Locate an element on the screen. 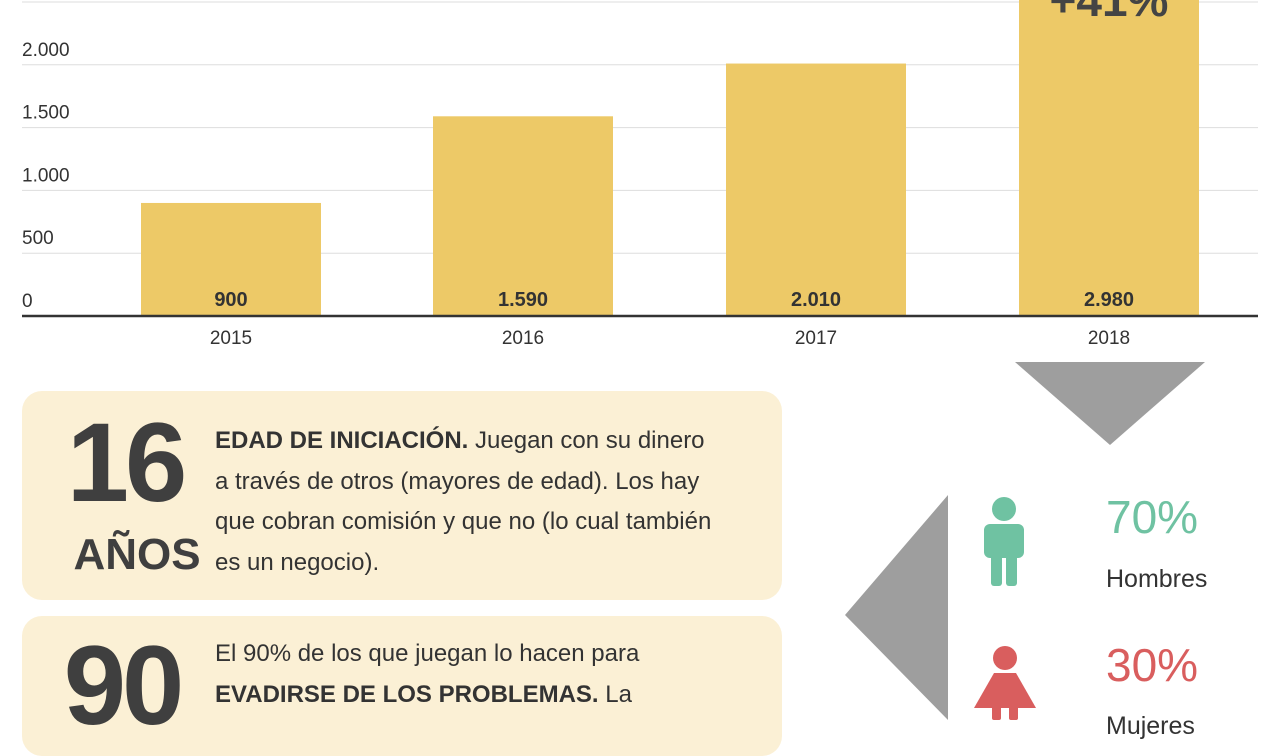 This screenshot has width=1280, height=756. y-tick-label: 1.500 is located at coordinates (46, 113).